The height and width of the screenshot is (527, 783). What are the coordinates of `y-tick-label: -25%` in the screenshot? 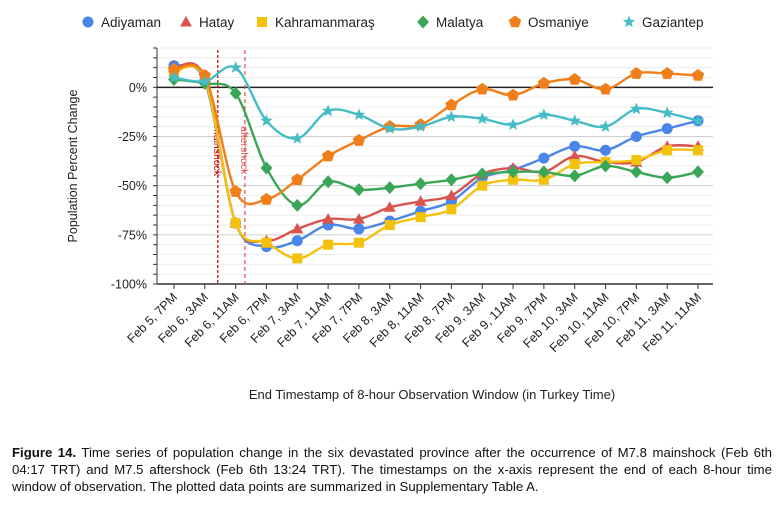 It's located at (132, 137).